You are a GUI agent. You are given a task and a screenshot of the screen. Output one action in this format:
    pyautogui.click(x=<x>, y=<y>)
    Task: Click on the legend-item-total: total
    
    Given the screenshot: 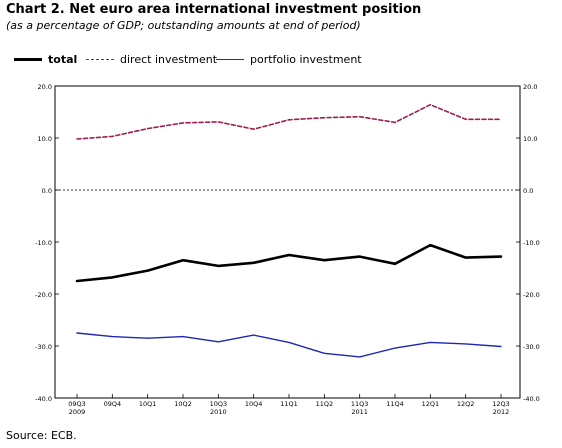 What is the action you would take?
    pyautogui.click(x=54, y=60)
    